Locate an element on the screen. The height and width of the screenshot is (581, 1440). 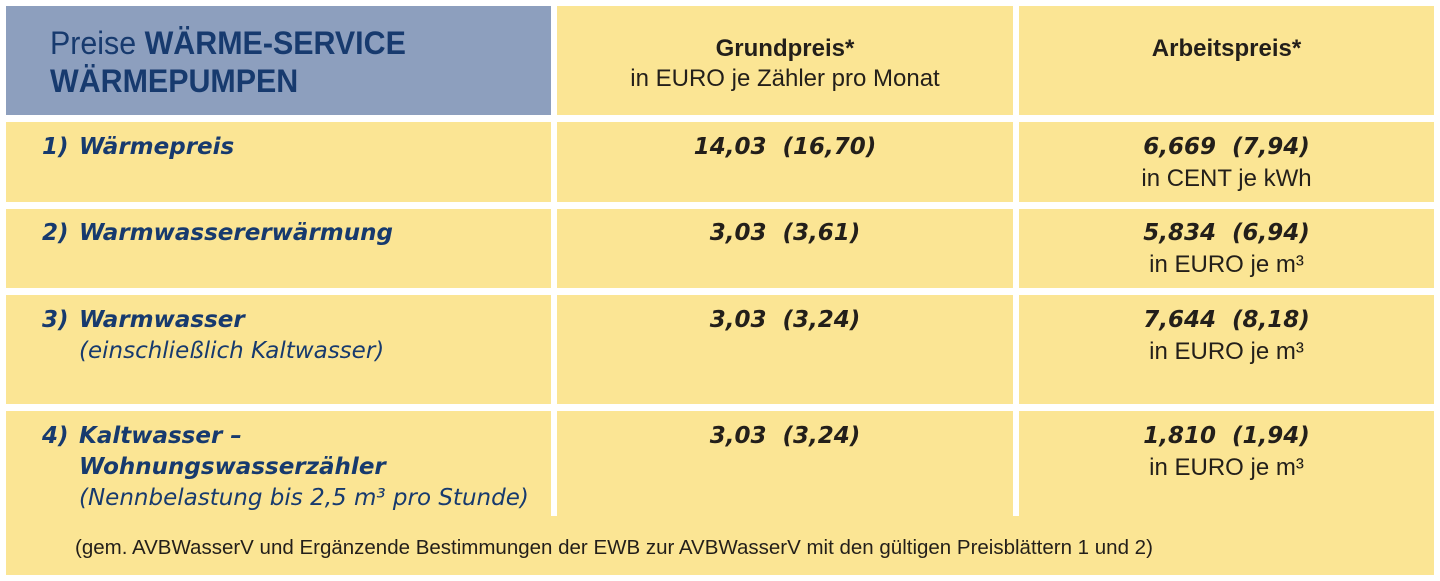
grundpreis-header: Grundpreis* in EURO je Zähler pro Monat is located at coordinates (785, 60).